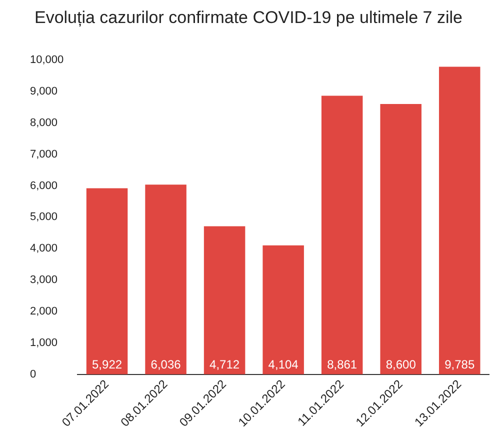 The image size is (497, 433). I want to click on y-tick-label: 8,000, so click(44, 122).